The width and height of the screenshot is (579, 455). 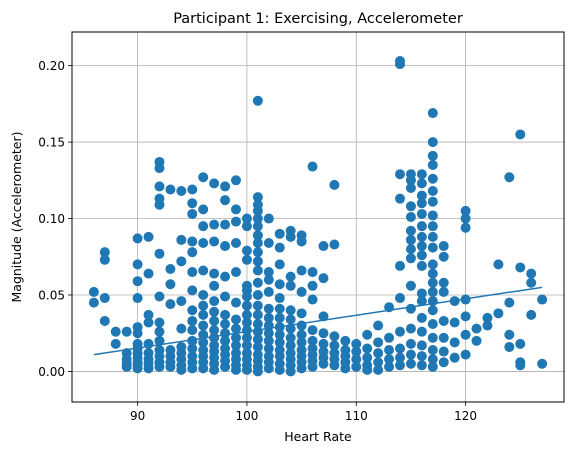 What do you see at coordinates (318, 436) in the screenshot?
I see `x-axis-label: Heart Rate` at bounding box center [318, 436].